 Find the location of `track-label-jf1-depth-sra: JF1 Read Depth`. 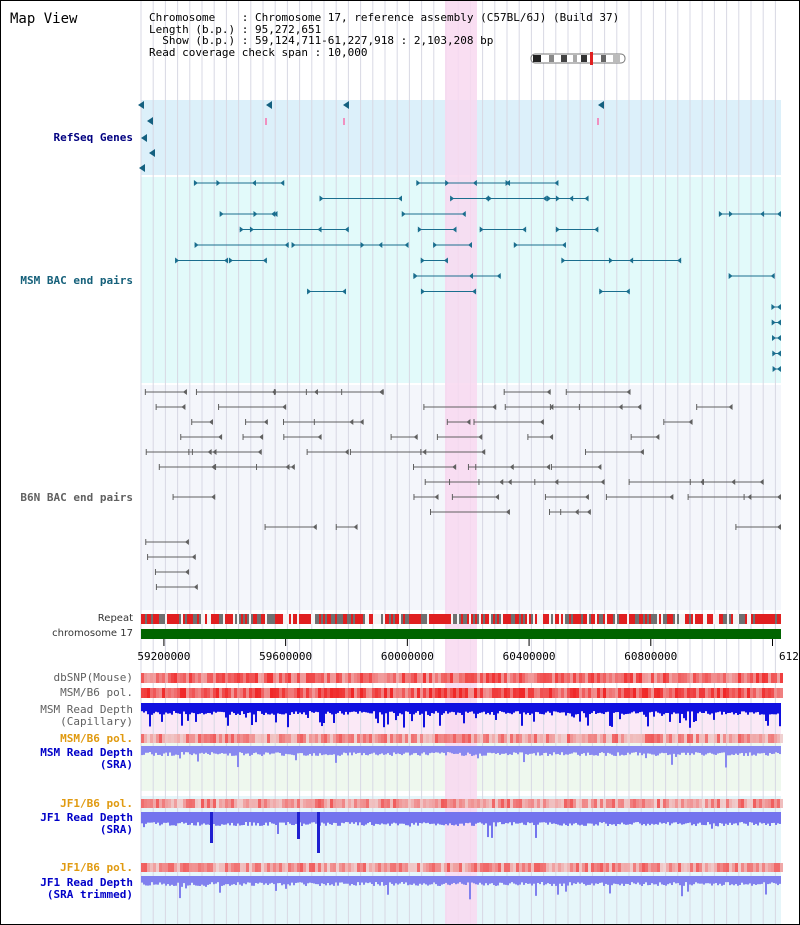

track-label-jf1-depth-sra: JF1 Read Depth is located at coordinates (86, 817).